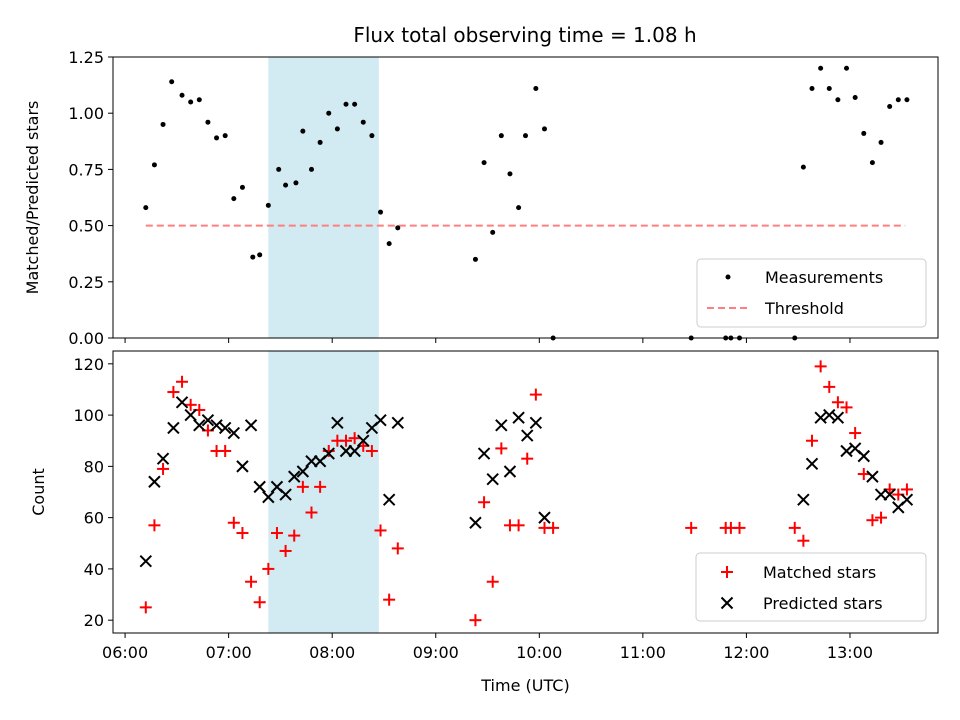 The height and width of the screenshot is (720, 960). Describe the element at coordinates (88, 415) in the screenshot. I see `y-tick-label: 100` at that location.